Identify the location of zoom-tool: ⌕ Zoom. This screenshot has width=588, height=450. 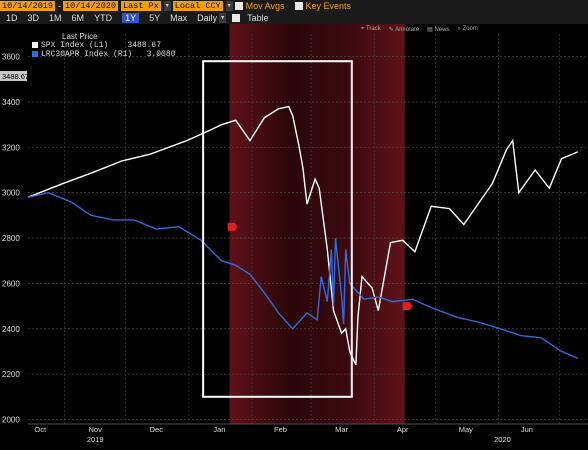
(467, 29).